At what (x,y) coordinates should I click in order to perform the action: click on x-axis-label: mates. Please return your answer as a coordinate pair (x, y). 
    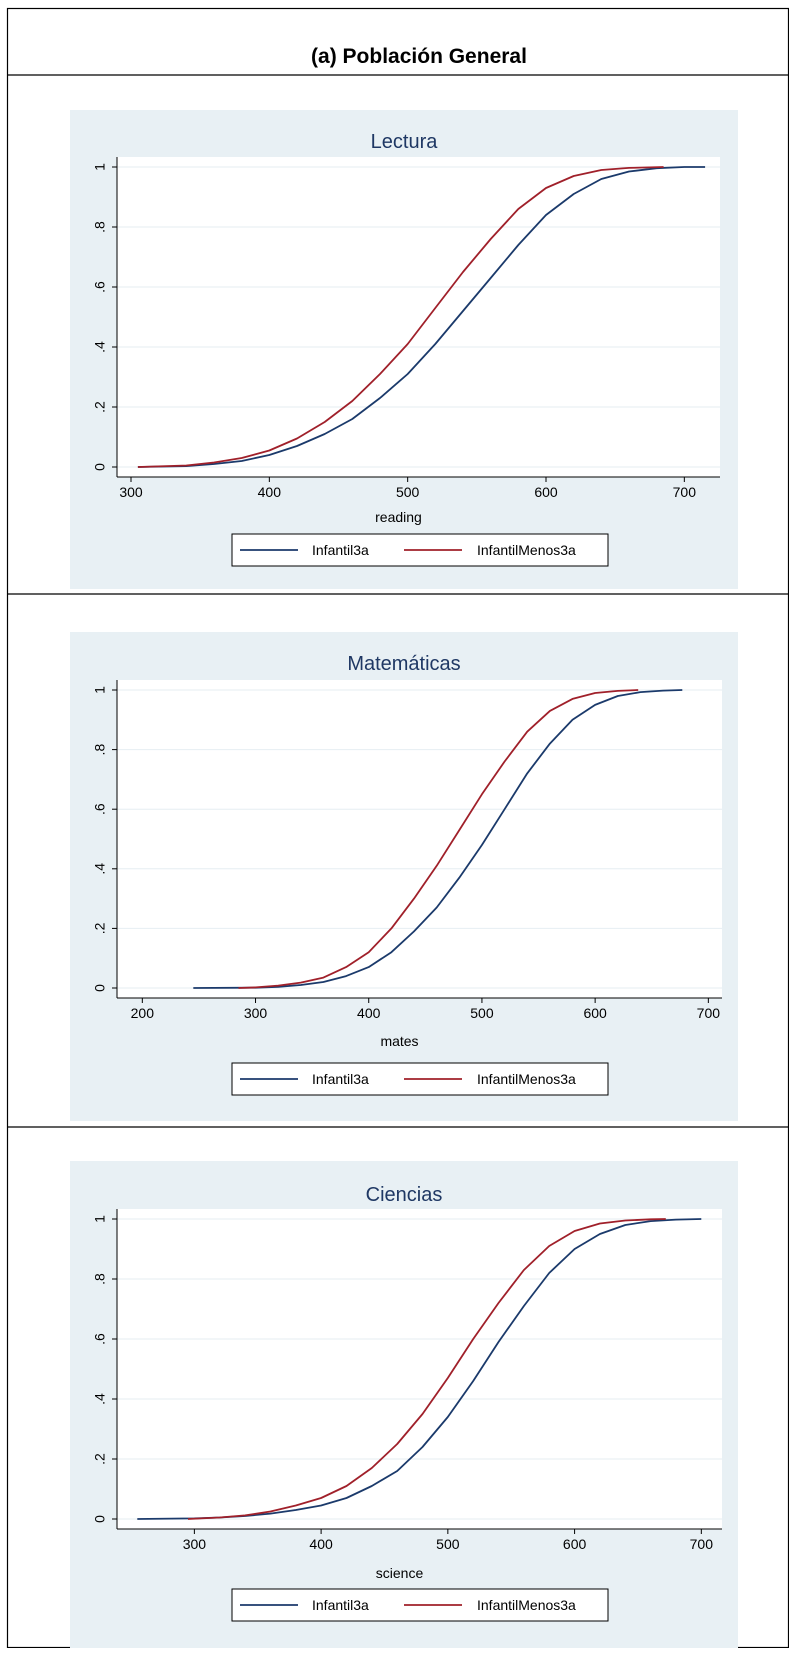
    Looking at the image, I should click on (399, 1041).